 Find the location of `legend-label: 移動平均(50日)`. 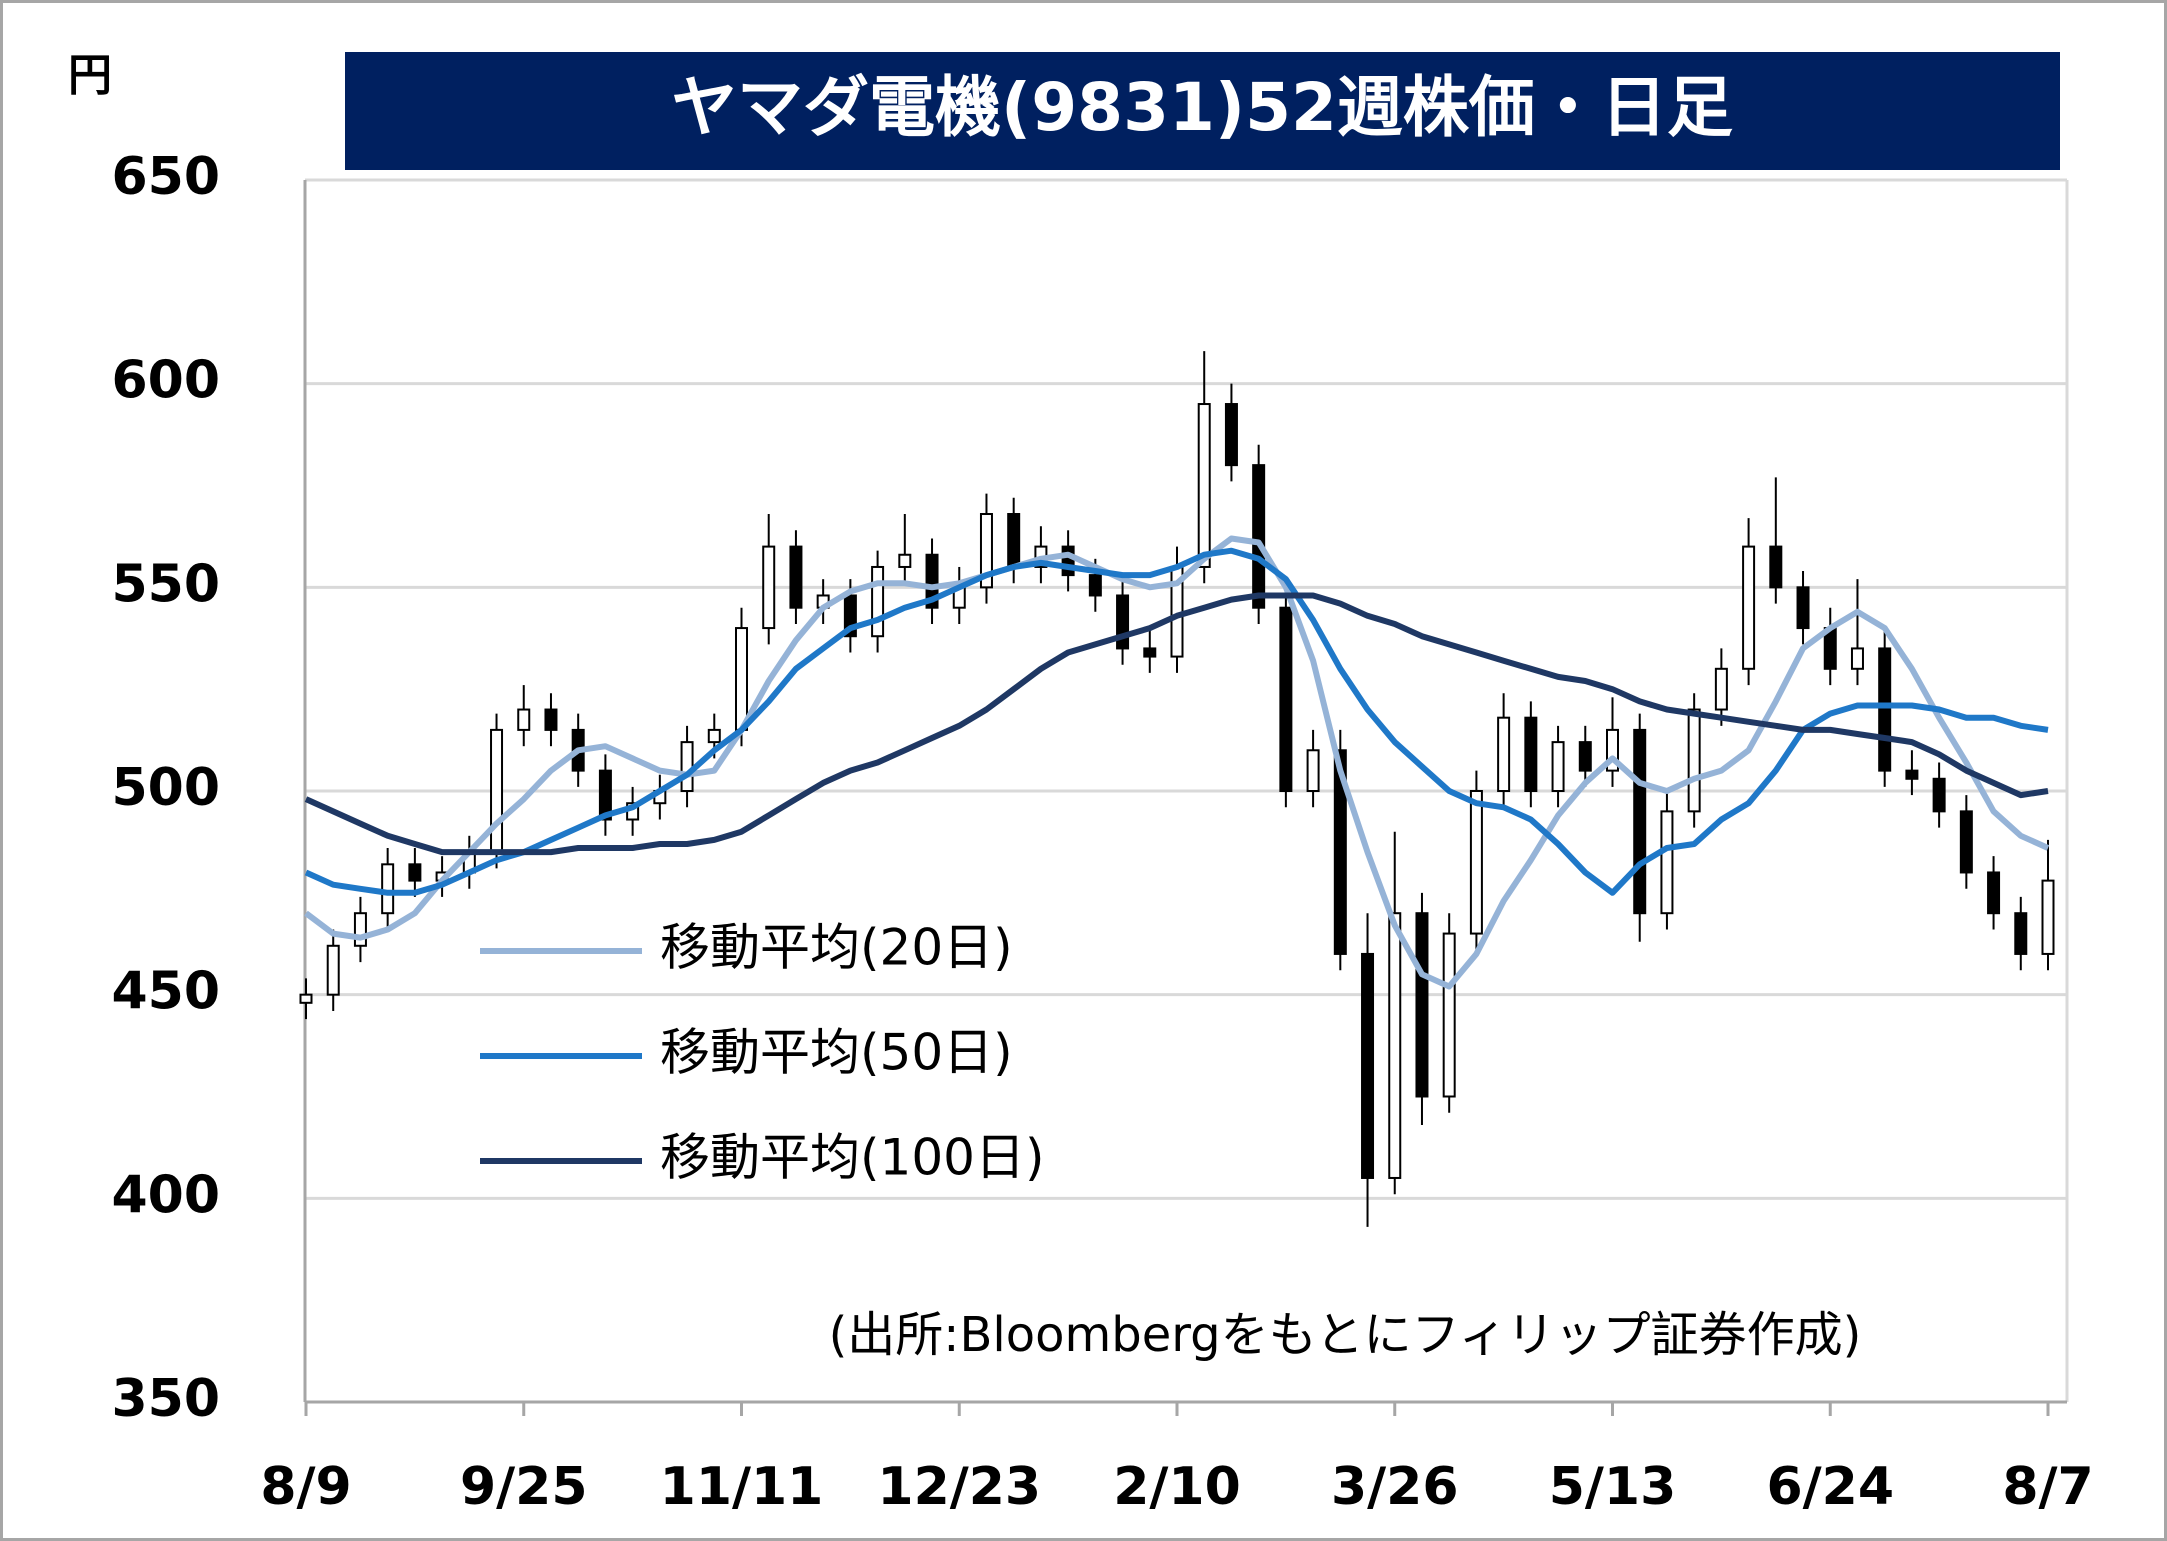

legend-label: 移動平均(50日) is located at coordinates (836, 1053).